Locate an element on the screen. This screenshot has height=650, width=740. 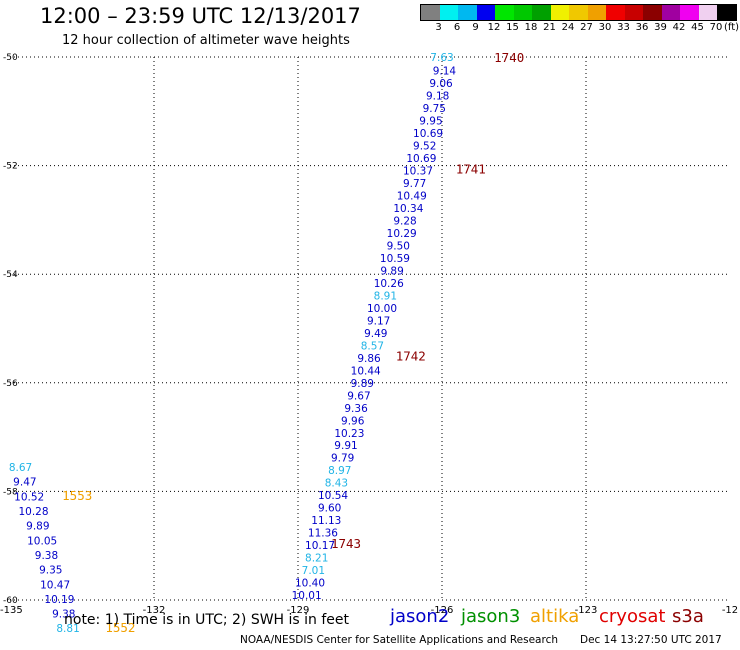
wave-height-value: 10.59 is located at coordinates (395, 259).